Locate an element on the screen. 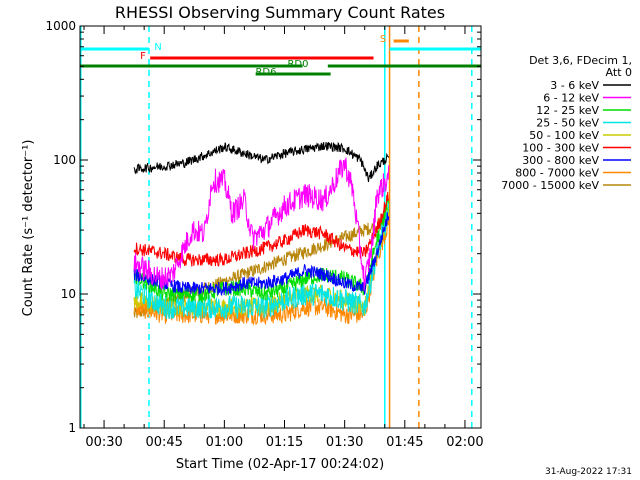 The height and width of the screenshot is (480, 640). x-tick-label-6: 02:00 is located at coordinates (464, 442).